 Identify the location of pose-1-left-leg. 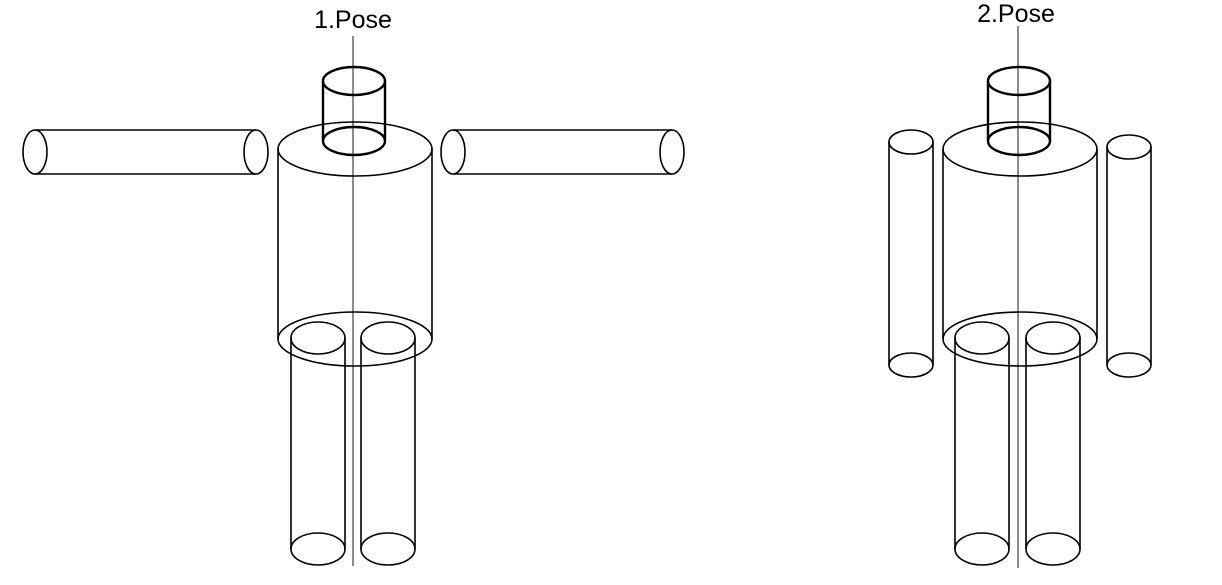
(318, 443).